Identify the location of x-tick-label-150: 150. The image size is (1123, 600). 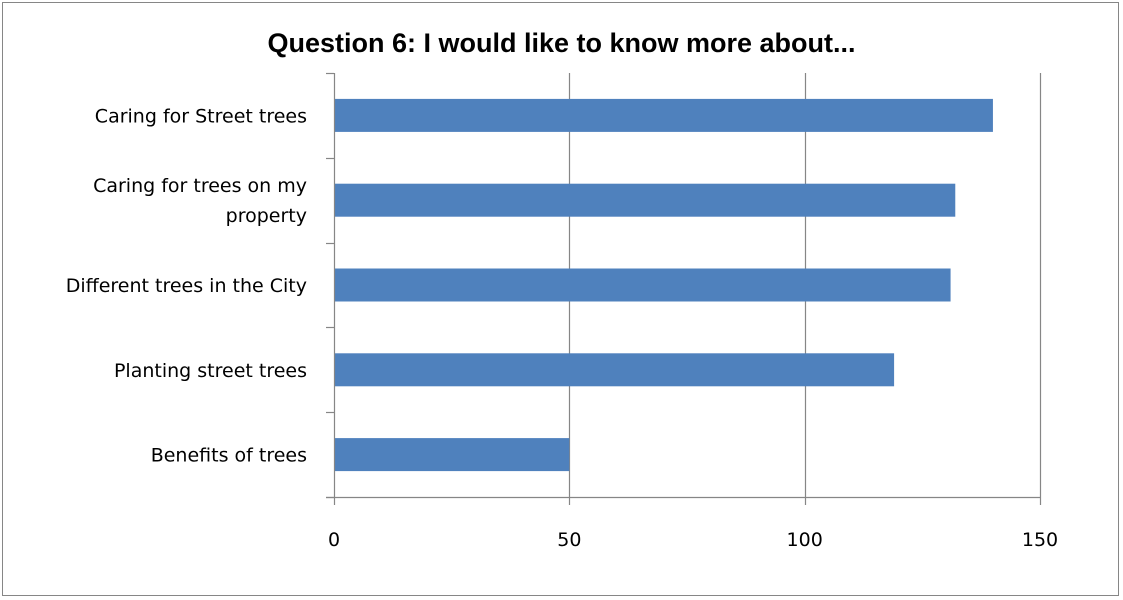
(1040, 540).